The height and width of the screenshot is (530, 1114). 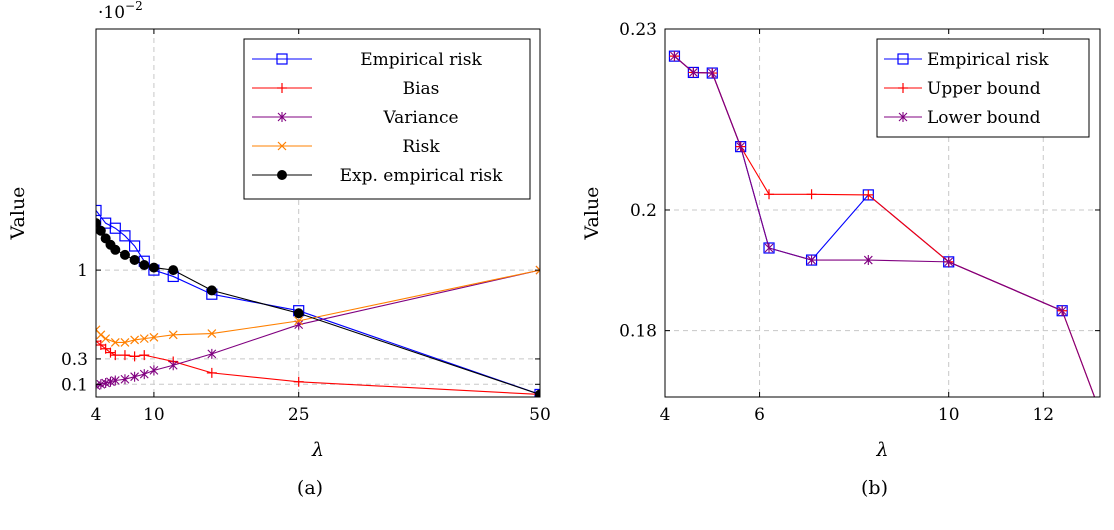 What do you see at coordinates (111, 13) in the screenshot?
I see `axis-exponent-base: ·10` at bounding box center [111, 13].